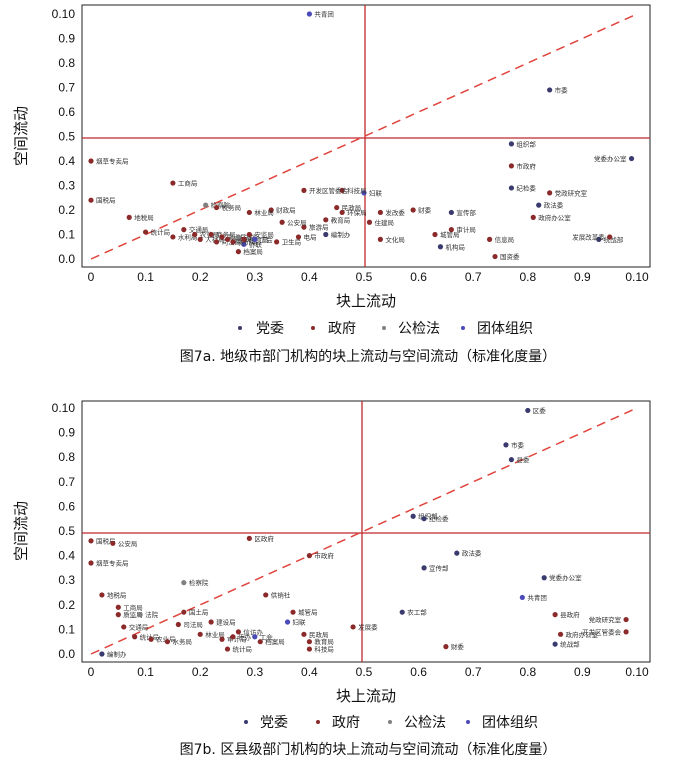  What do you see at coordinates (439, 567) in the screenshot?
I see `point-label: 宣传部` at bounding box center [439, 567].